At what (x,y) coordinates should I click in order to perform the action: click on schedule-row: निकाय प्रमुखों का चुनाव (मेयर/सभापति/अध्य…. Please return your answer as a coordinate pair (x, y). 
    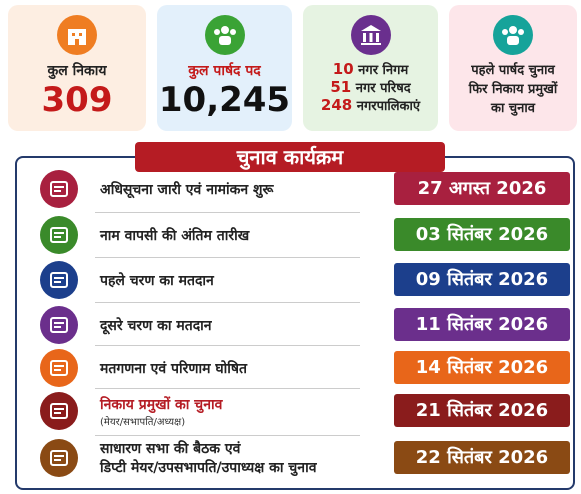
    Looking at the image, I should click on (300, 411).